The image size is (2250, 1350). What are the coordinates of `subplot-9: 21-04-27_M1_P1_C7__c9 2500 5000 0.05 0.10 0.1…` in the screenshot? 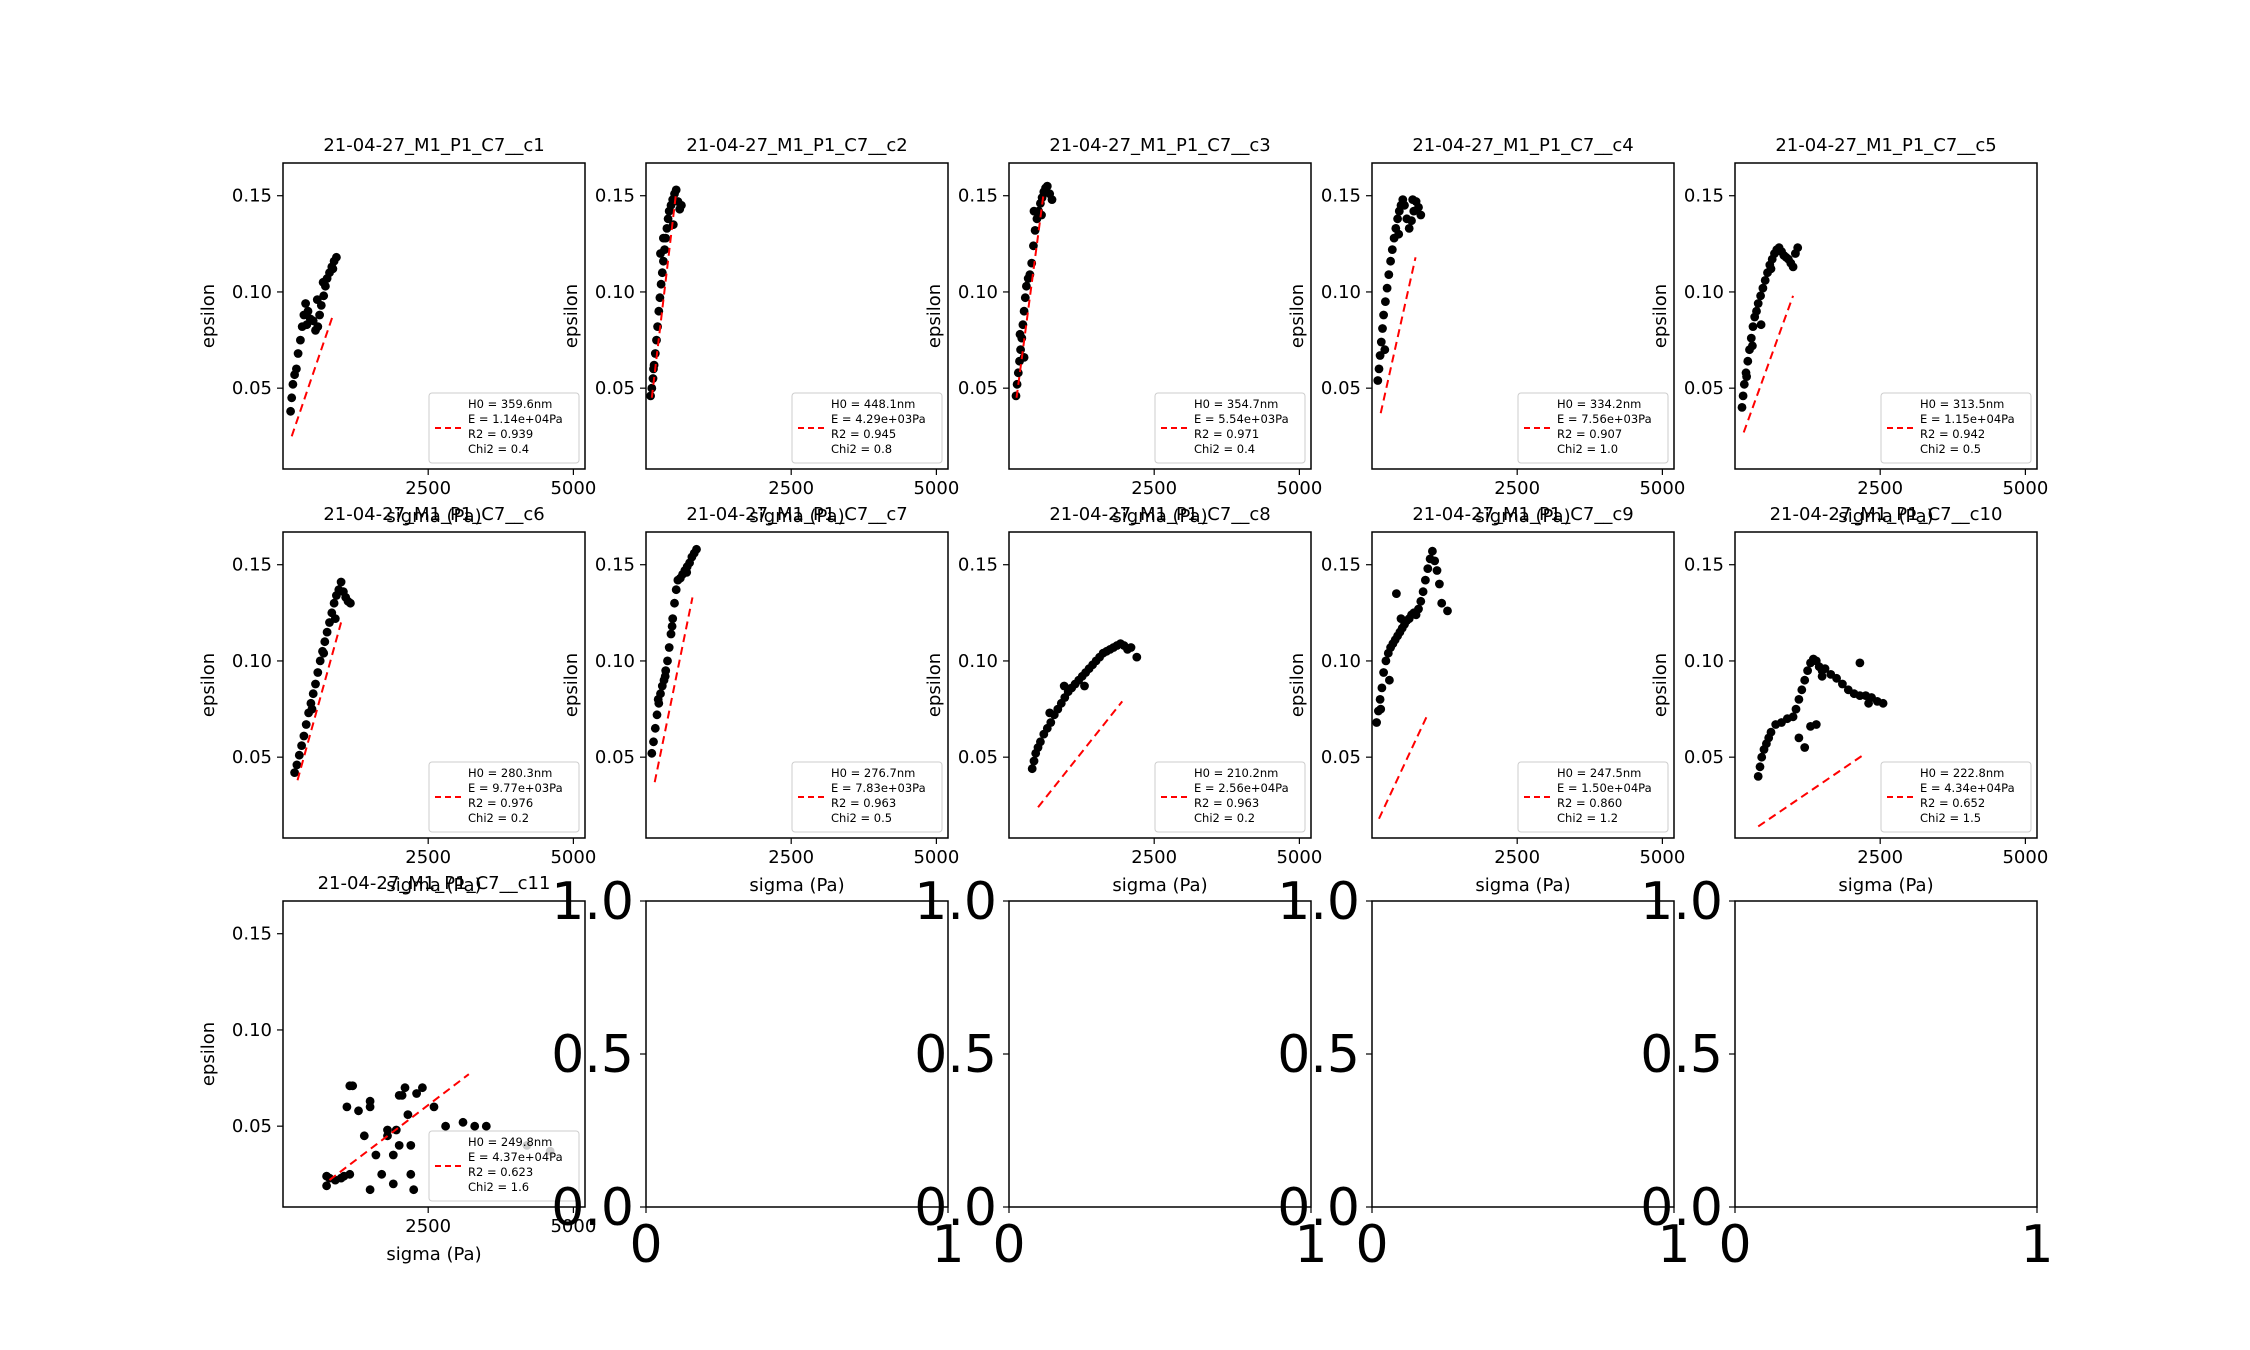 It's located at (1486, 700).